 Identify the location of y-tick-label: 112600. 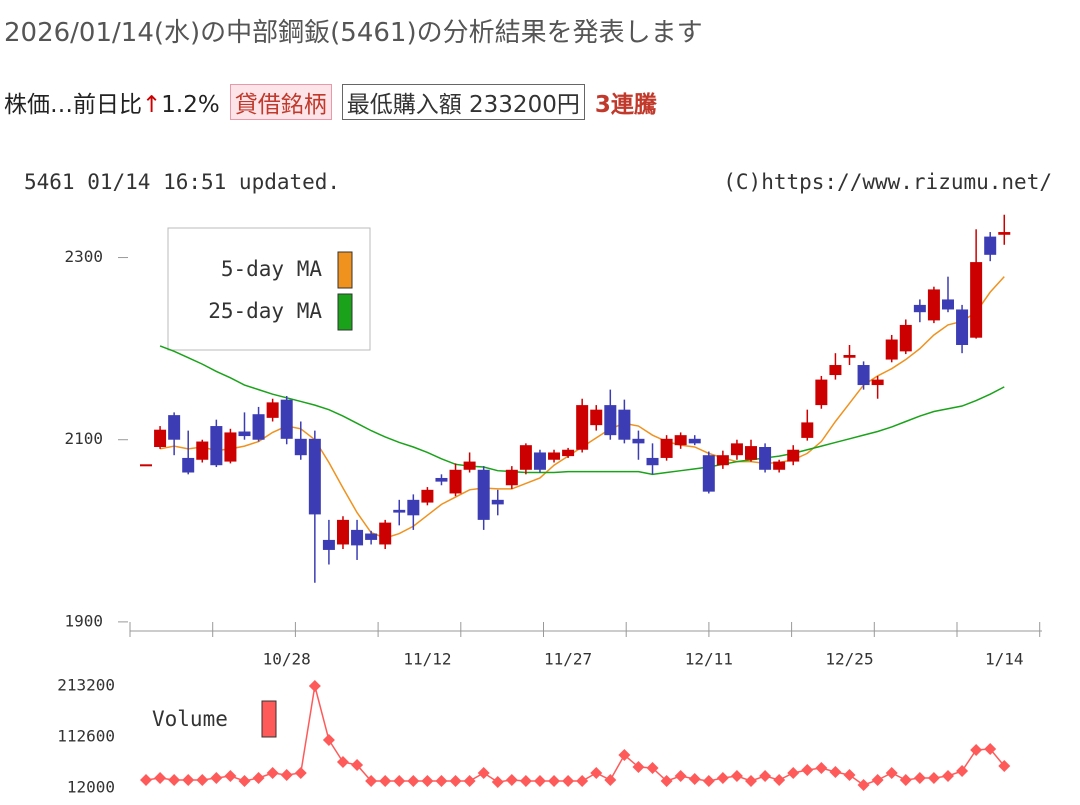
(86, 736).